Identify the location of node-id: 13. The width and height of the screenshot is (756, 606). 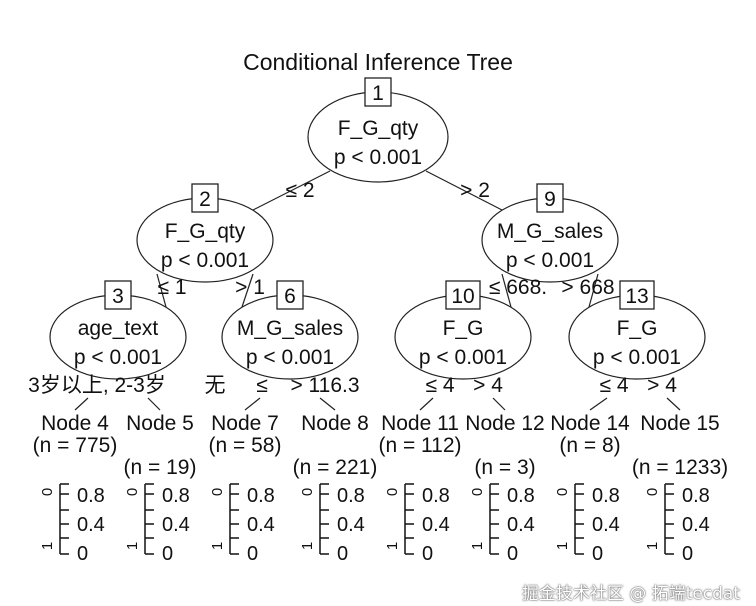
(636, 296).